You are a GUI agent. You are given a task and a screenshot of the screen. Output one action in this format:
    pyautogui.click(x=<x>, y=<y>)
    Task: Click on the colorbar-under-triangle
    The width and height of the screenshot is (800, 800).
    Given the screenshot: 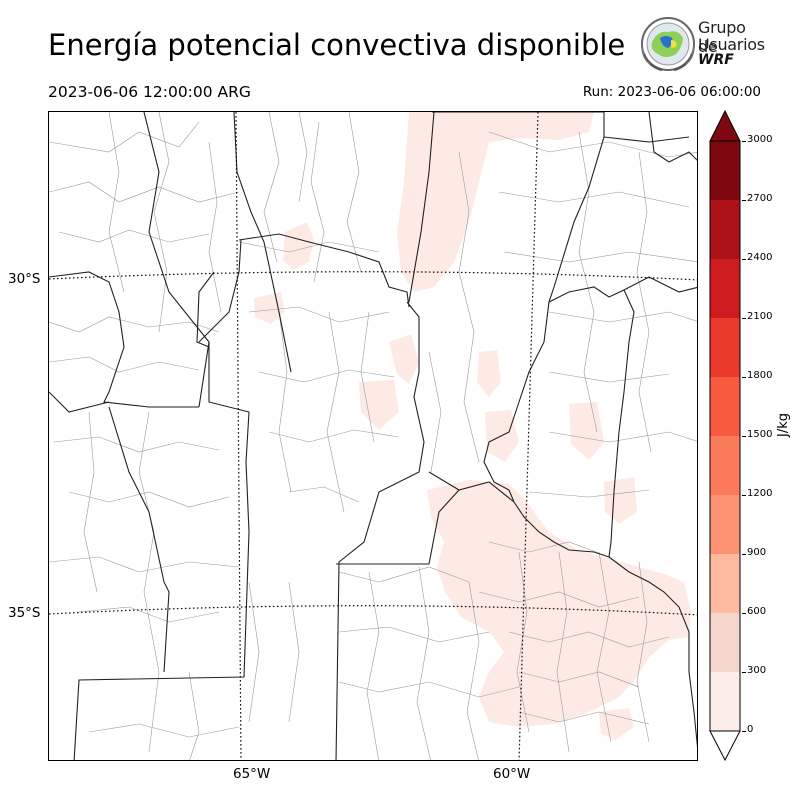 What is the action you would take?
    pyautogui.click(x=725, y=746)
    